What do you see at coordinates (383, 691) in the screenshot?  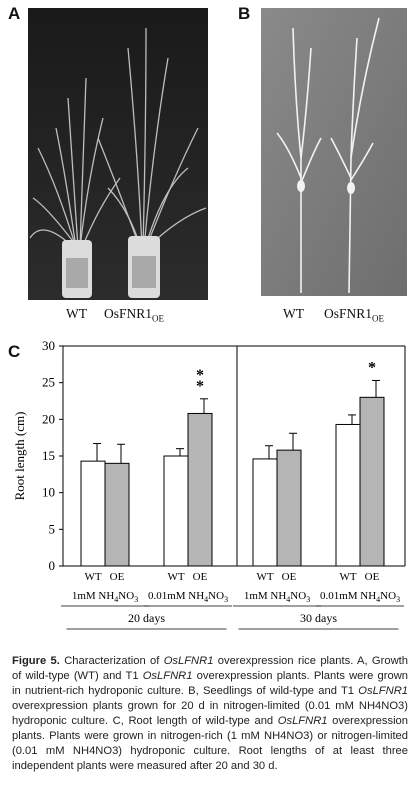 I see `caption-gene-3: OsLFNR1` at bounding box center [383, 691].